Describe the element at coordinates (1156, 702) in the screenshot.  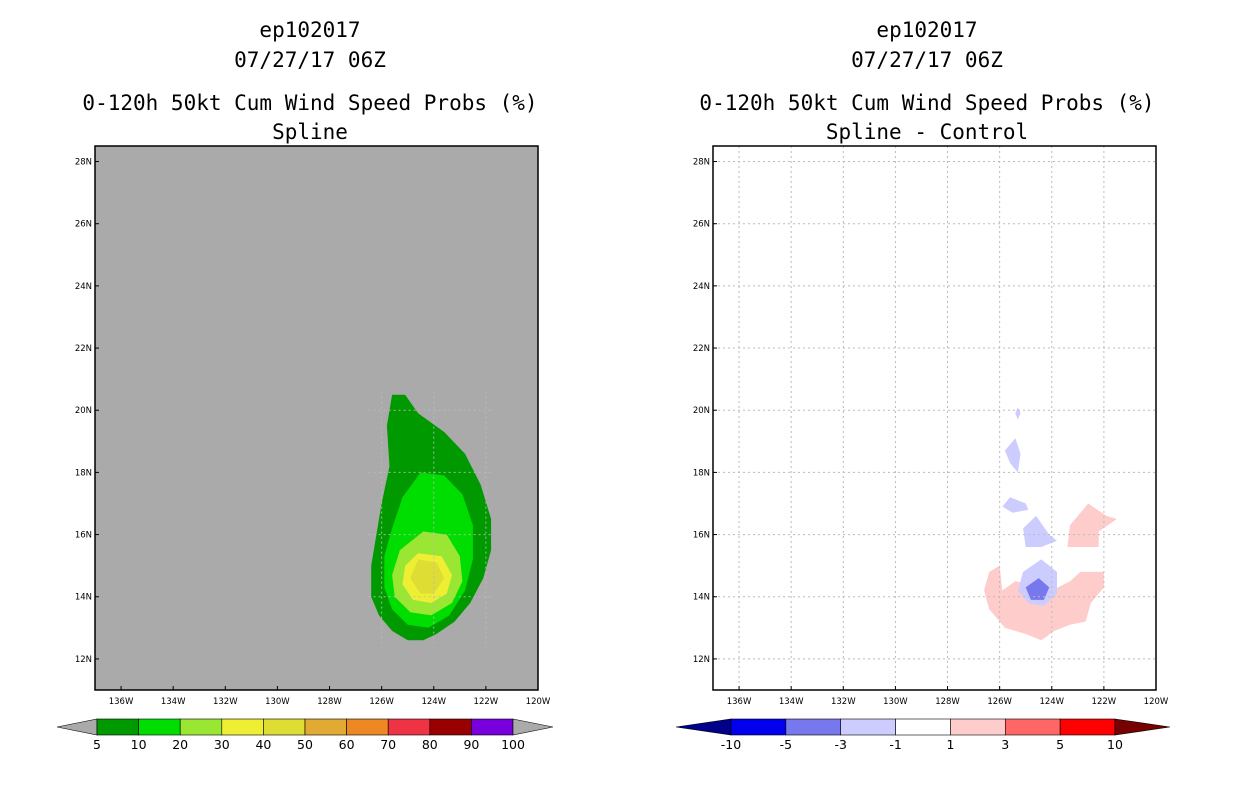
I see `right-xtick-label-8: 120W` at that location.